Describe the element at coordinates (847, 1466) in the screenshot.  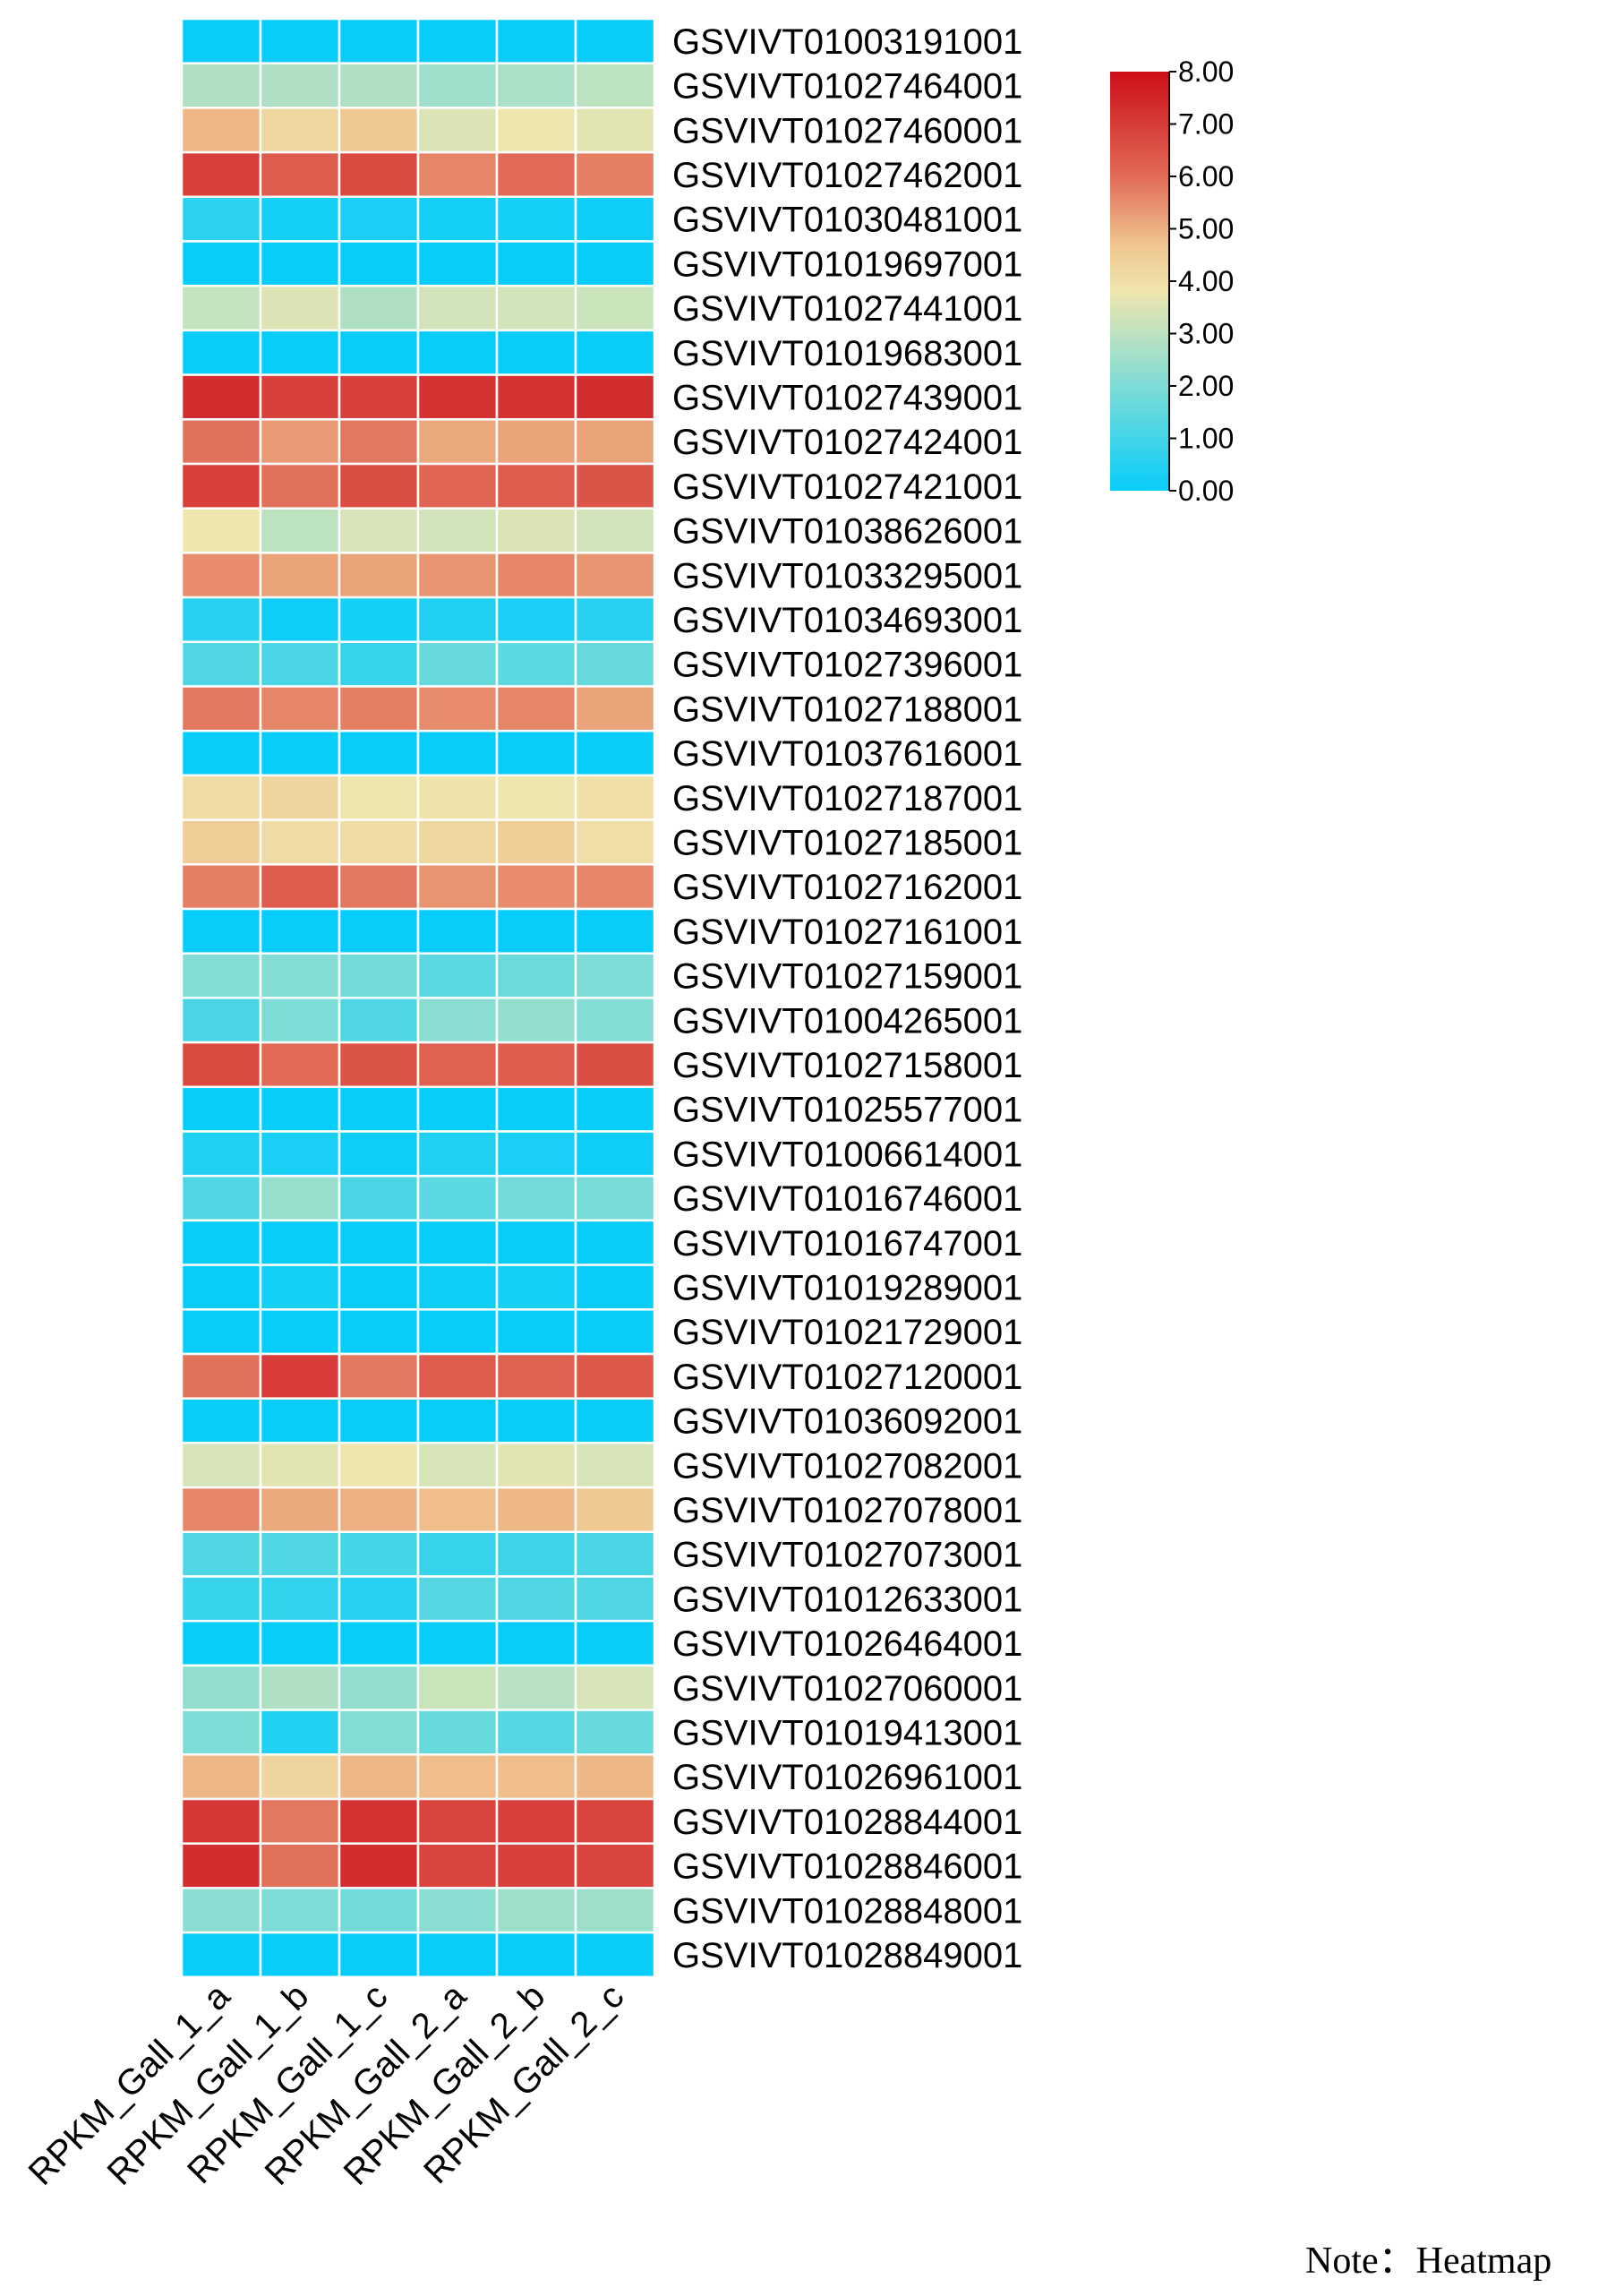
I see `row-label: GSVIVT01027082001` at that location.